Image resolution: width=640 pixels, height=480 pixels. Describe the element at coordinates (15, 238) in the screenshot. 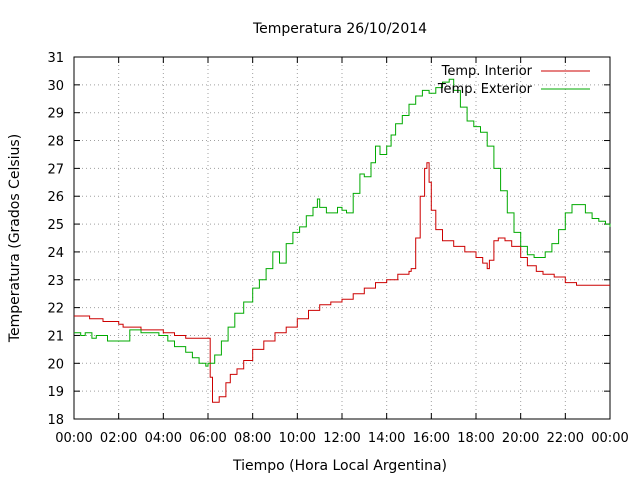

I see `y-axis-title: Temperatura (Grados Celsius)` at that location.